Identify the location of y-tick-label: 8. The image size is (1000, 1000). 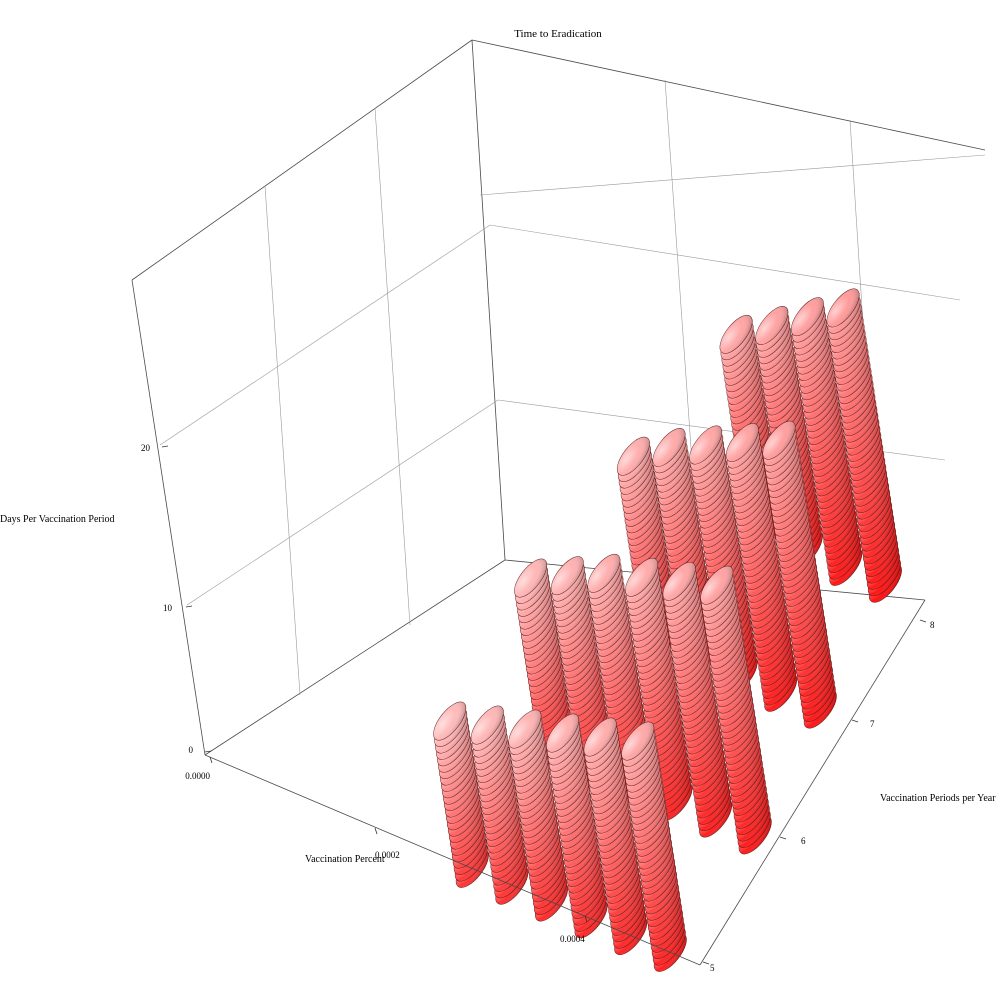
(932, 625).